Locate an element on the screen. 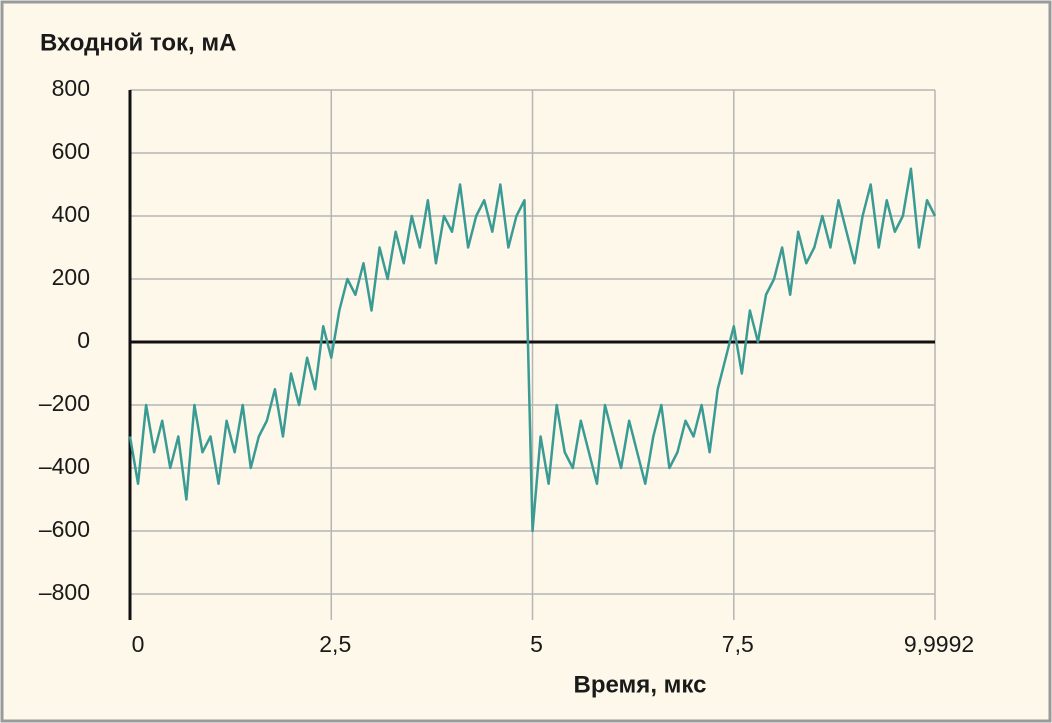 The width and height of the screenshot is (1052, 723). x-tick-label: 9,9992 is located at coordinates (939, 644).